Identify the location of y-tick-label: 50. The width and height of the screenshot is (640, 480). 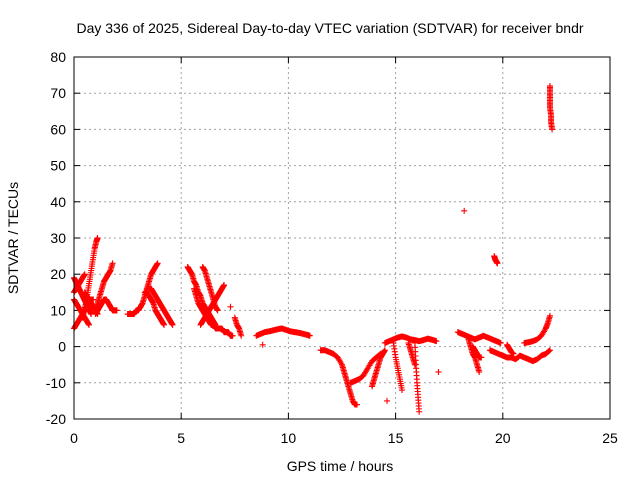
(58, 166).